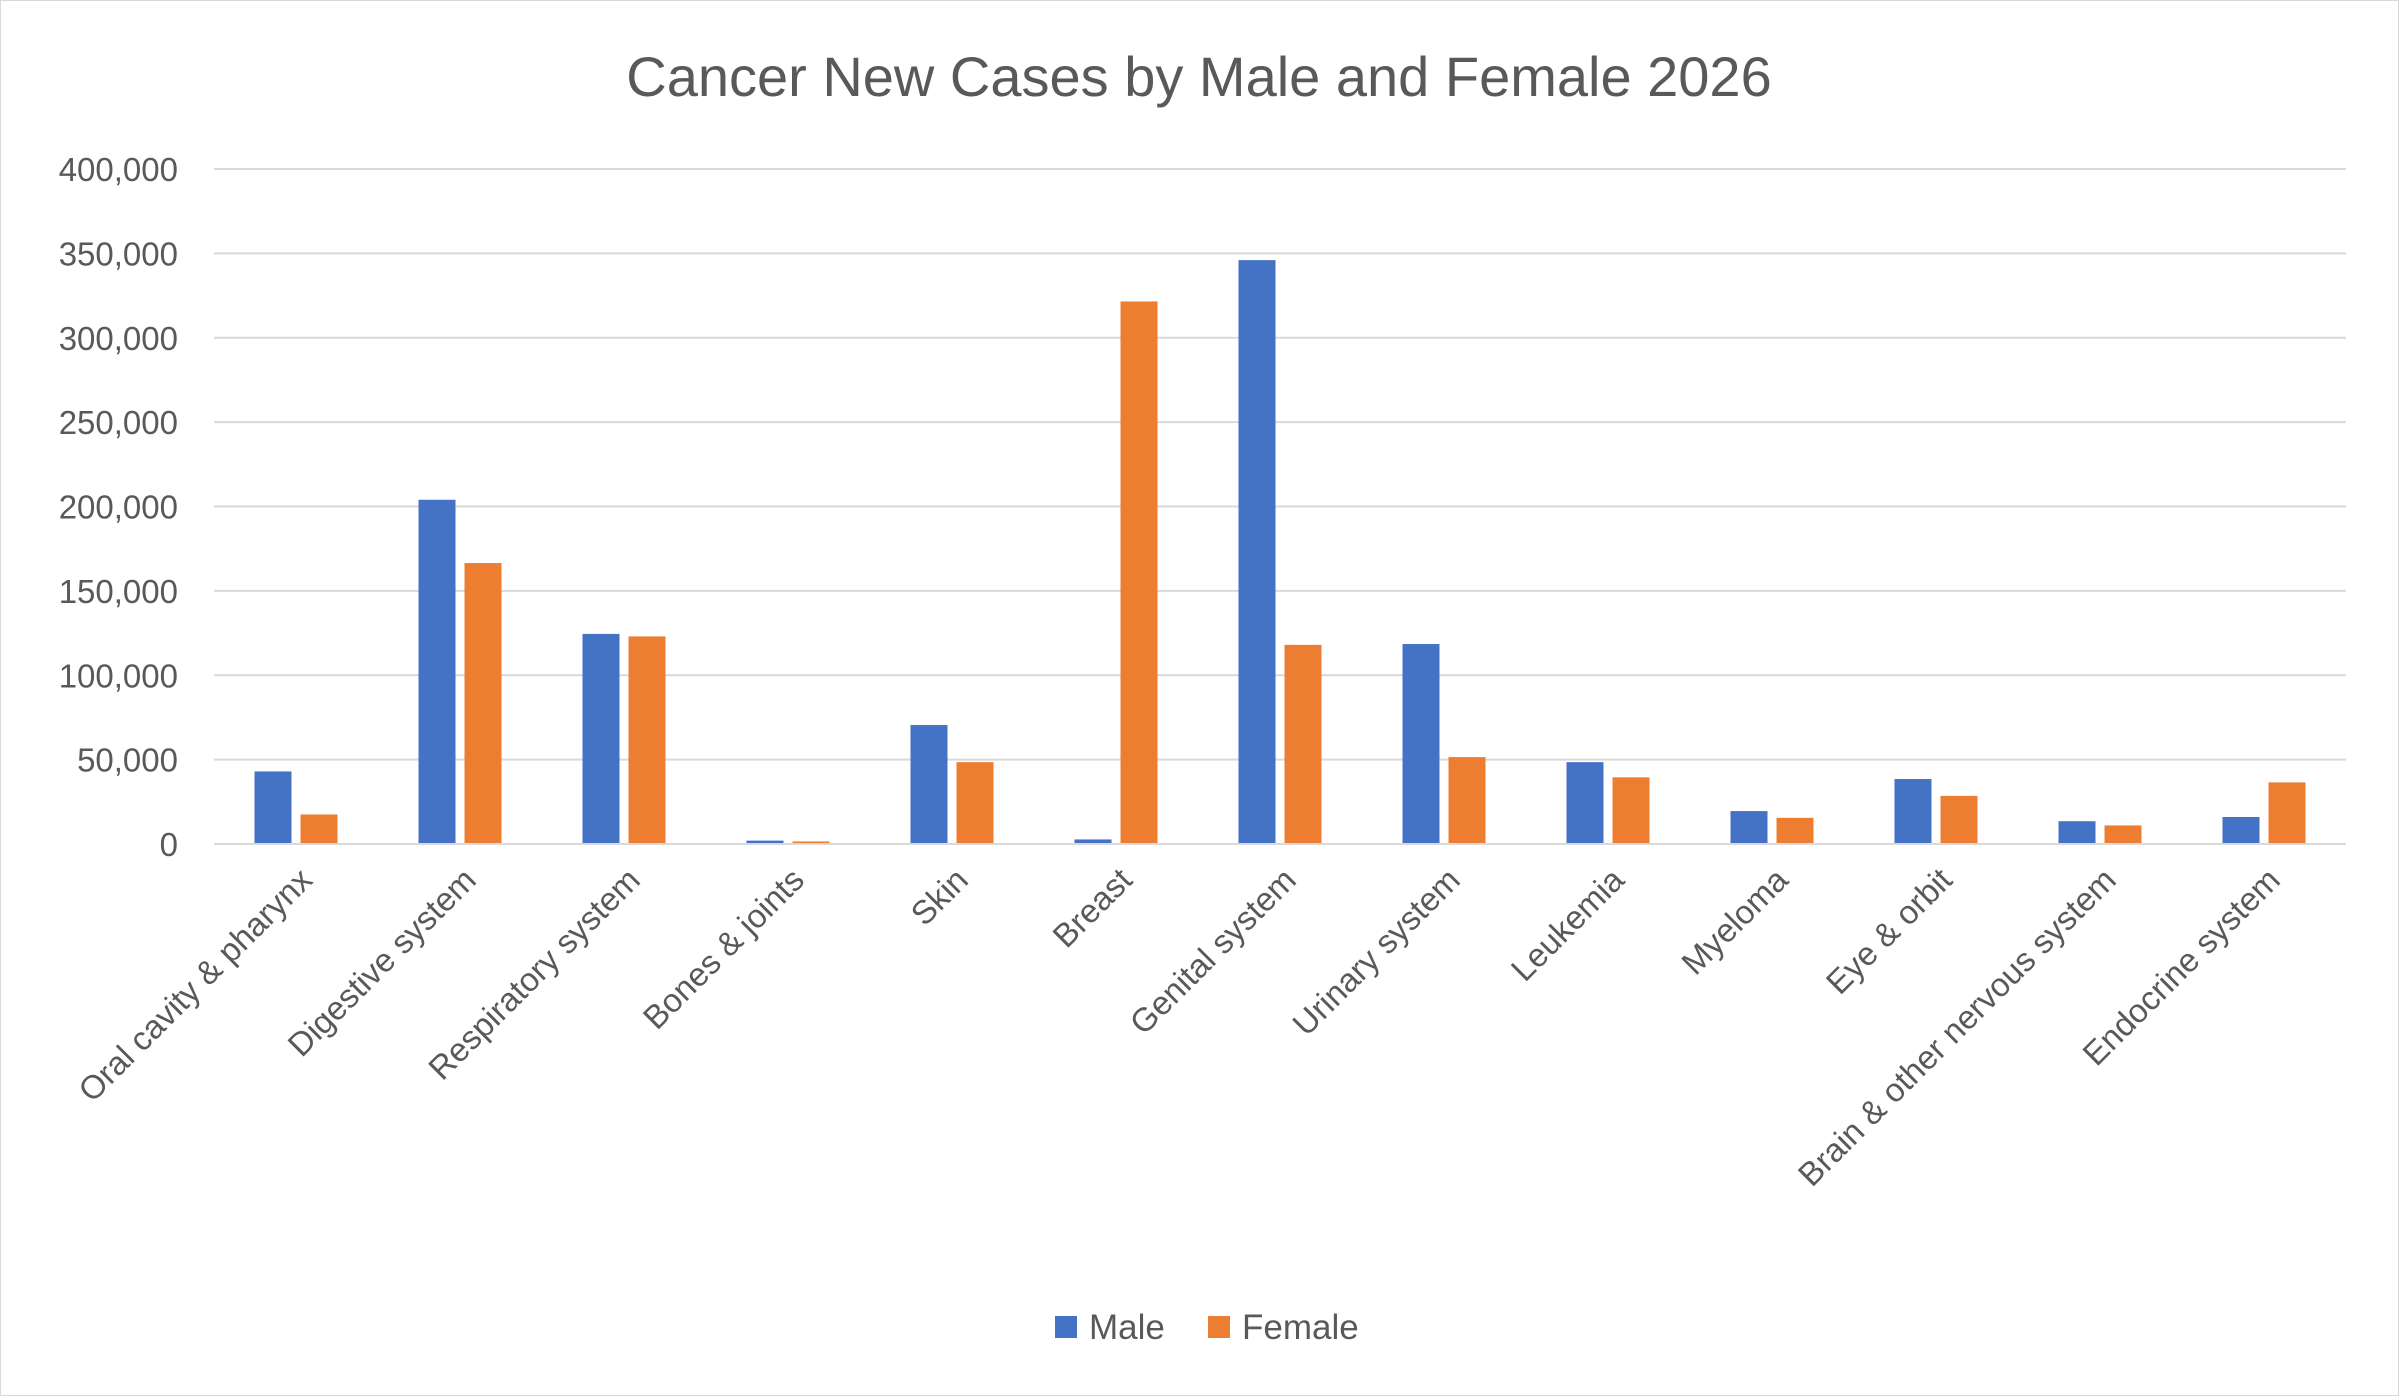 The width and height of the screenshot is (2399, 1396). What do you see at coordinates (195, 984) in the screenshot?
I see `x-category-label: Oral cavity & pharynx` at bounding box center [195, 984].